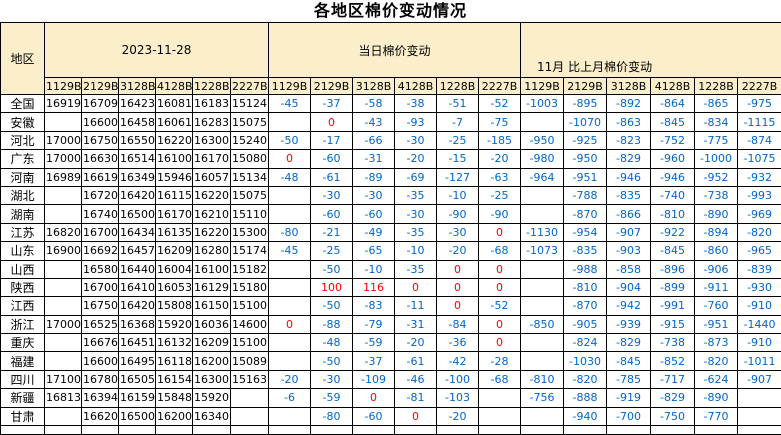 This screenshot has width=781, height=435. Describe the element at coordinates (542, 232) in the screenshot. I see `monthly-change-cell: -1130` at that location.